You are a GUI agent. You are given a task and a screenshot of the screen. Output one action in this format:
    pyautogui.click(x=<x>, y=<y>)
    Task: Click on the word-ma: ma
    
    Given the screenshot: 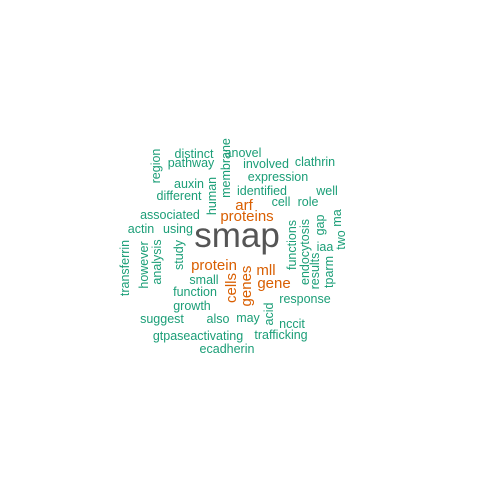 What is the action you would take?
    pyautogui.click(x=337, y=217)
    